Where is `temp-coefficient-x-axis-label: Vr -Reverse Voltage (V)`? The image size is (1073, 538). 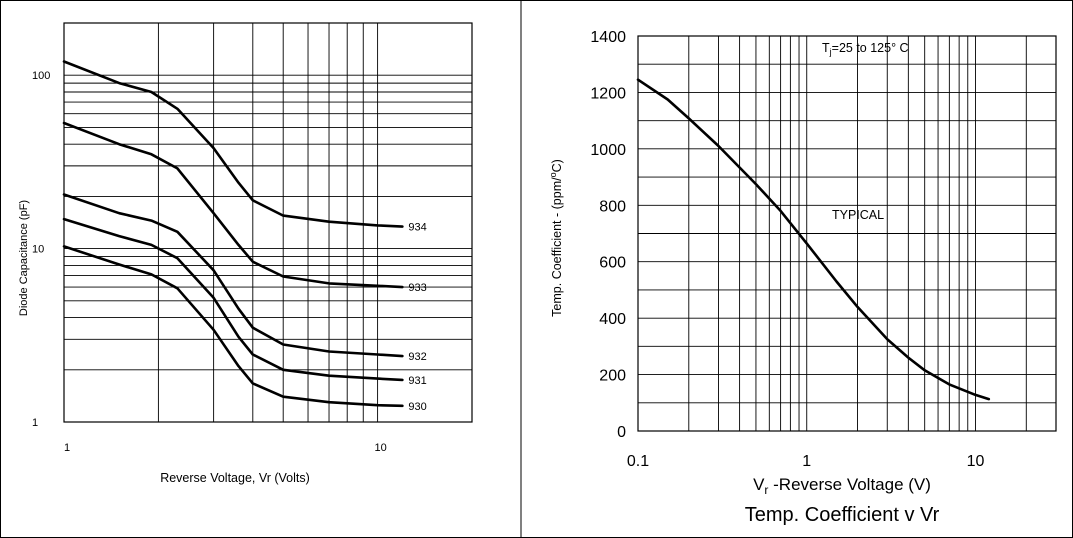
temp-coefficient-x-axis-label: Vr -Reverse Voltage (V) is located at coordinates (842, 486).